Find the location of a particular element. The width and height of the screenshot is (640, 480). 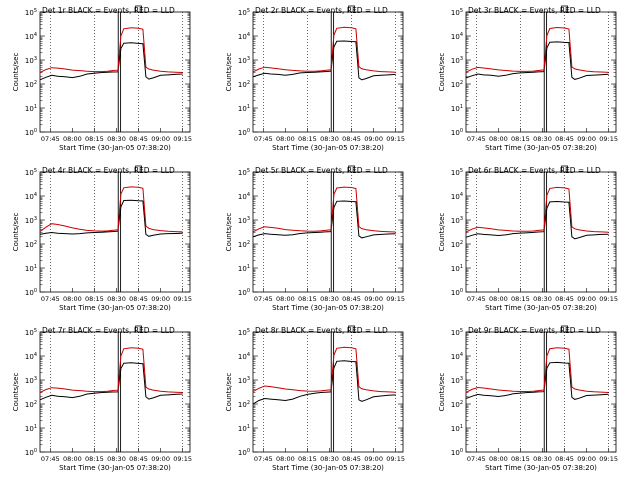

chart-title: Det 7r BLACK = Events, RED = LLD is located at coordinates (108, 330).